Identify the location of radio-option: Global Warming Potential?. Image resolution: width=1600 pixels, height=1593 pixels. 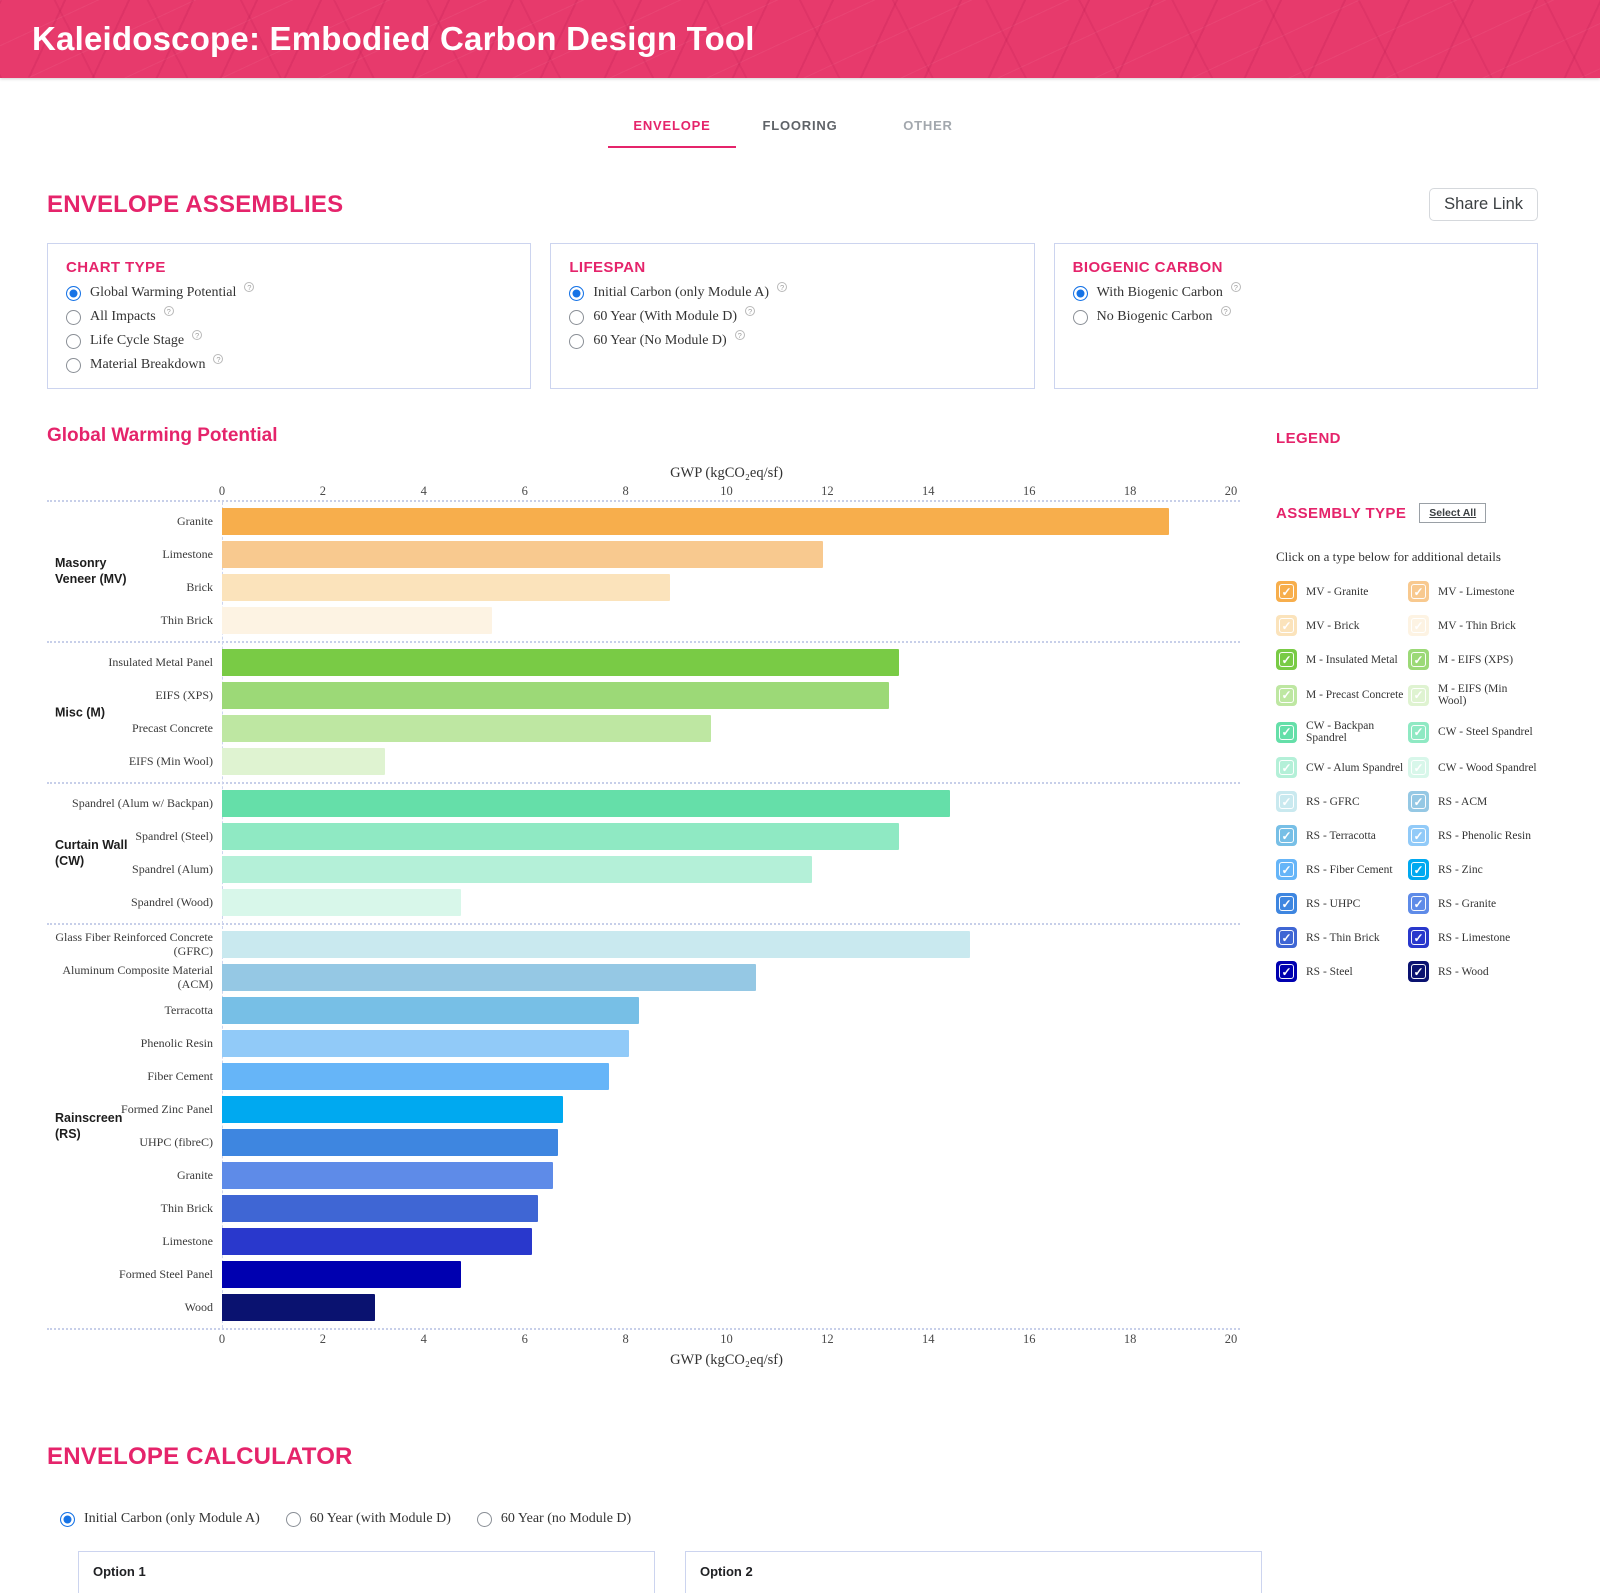
(289, 291).